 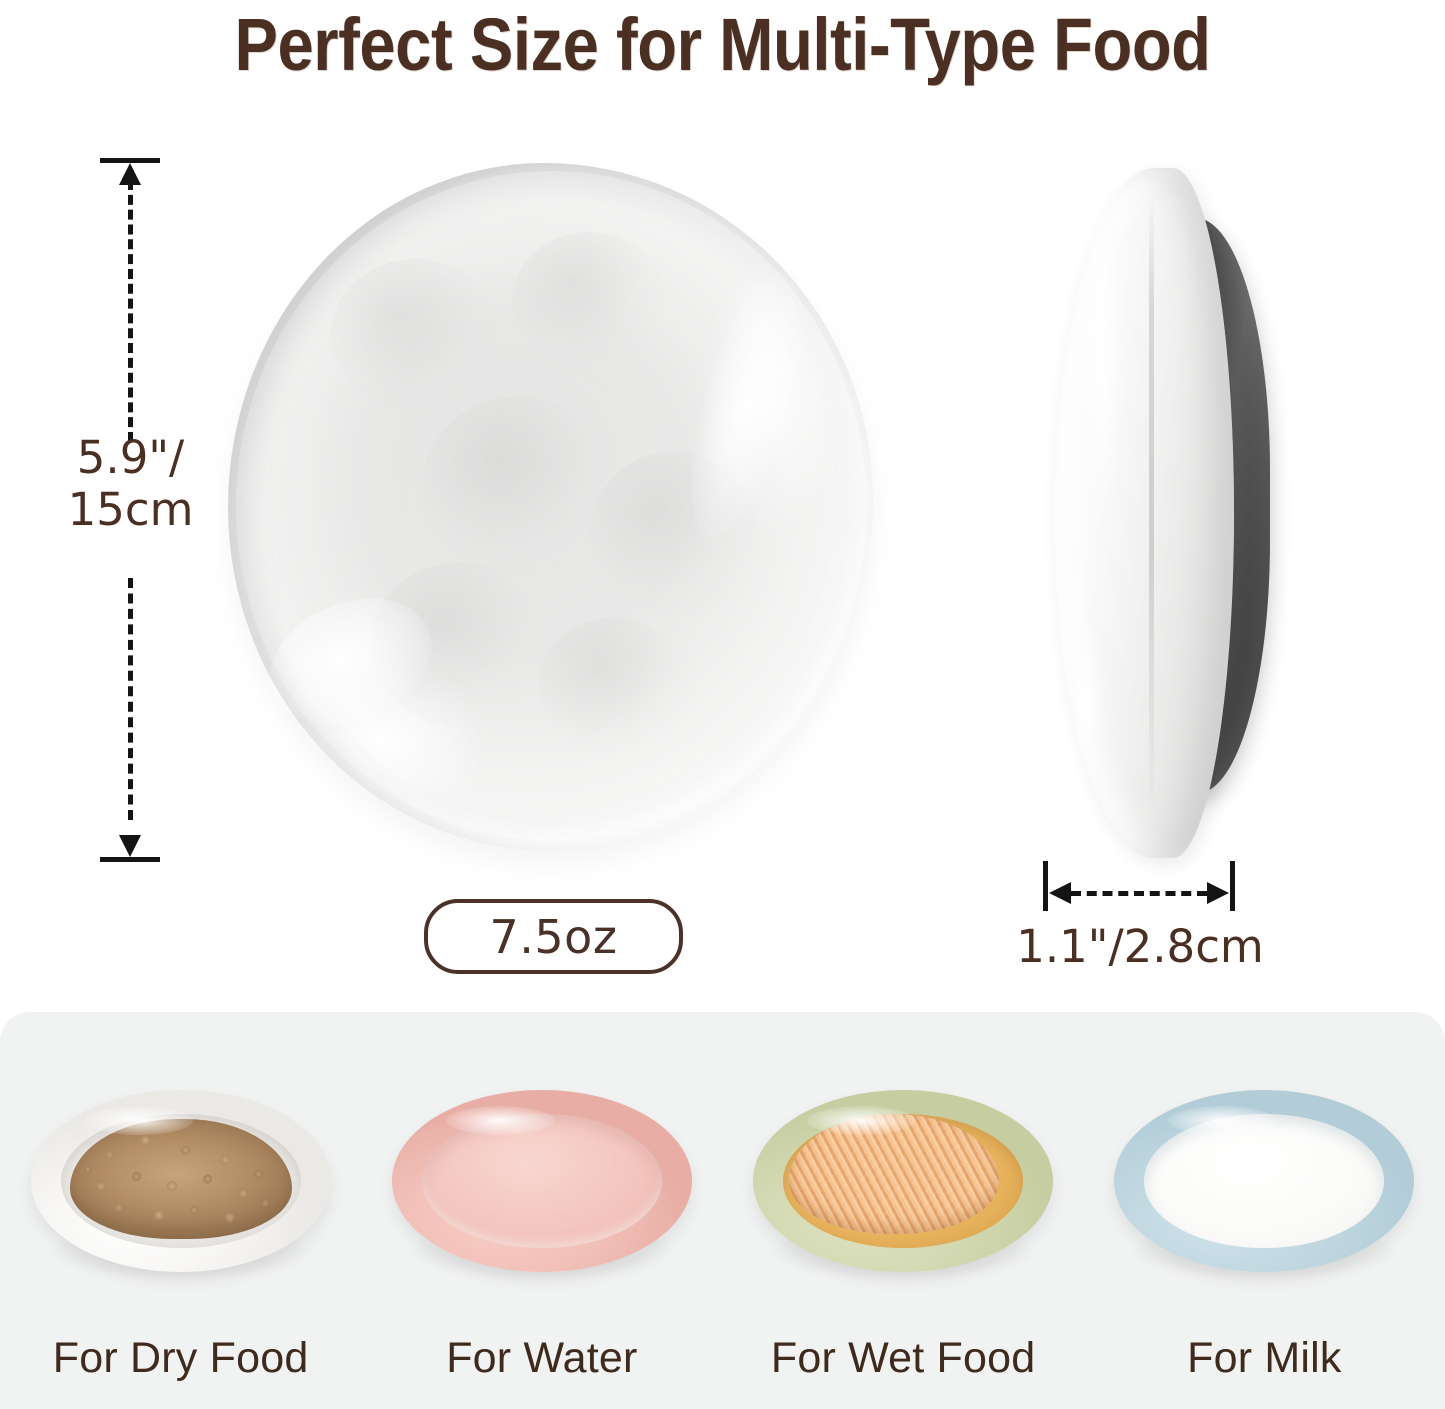 I want to click on ceramic-dish-profile, so click(x=1144, y=513).